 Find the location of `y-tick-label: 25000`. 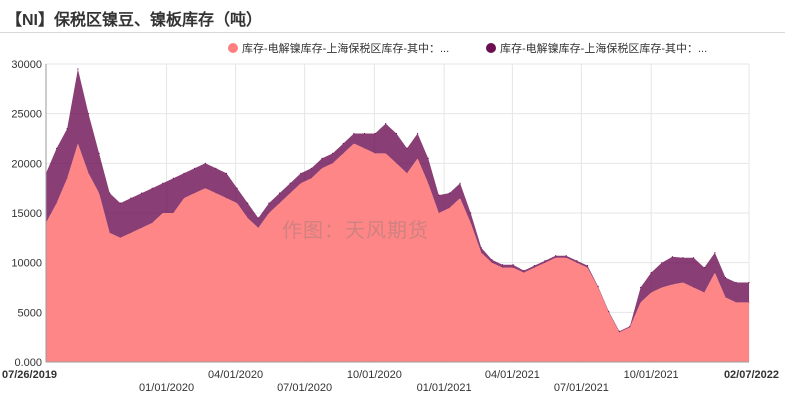

y-tick-label: 25000 is located at coordinates (26, 115).